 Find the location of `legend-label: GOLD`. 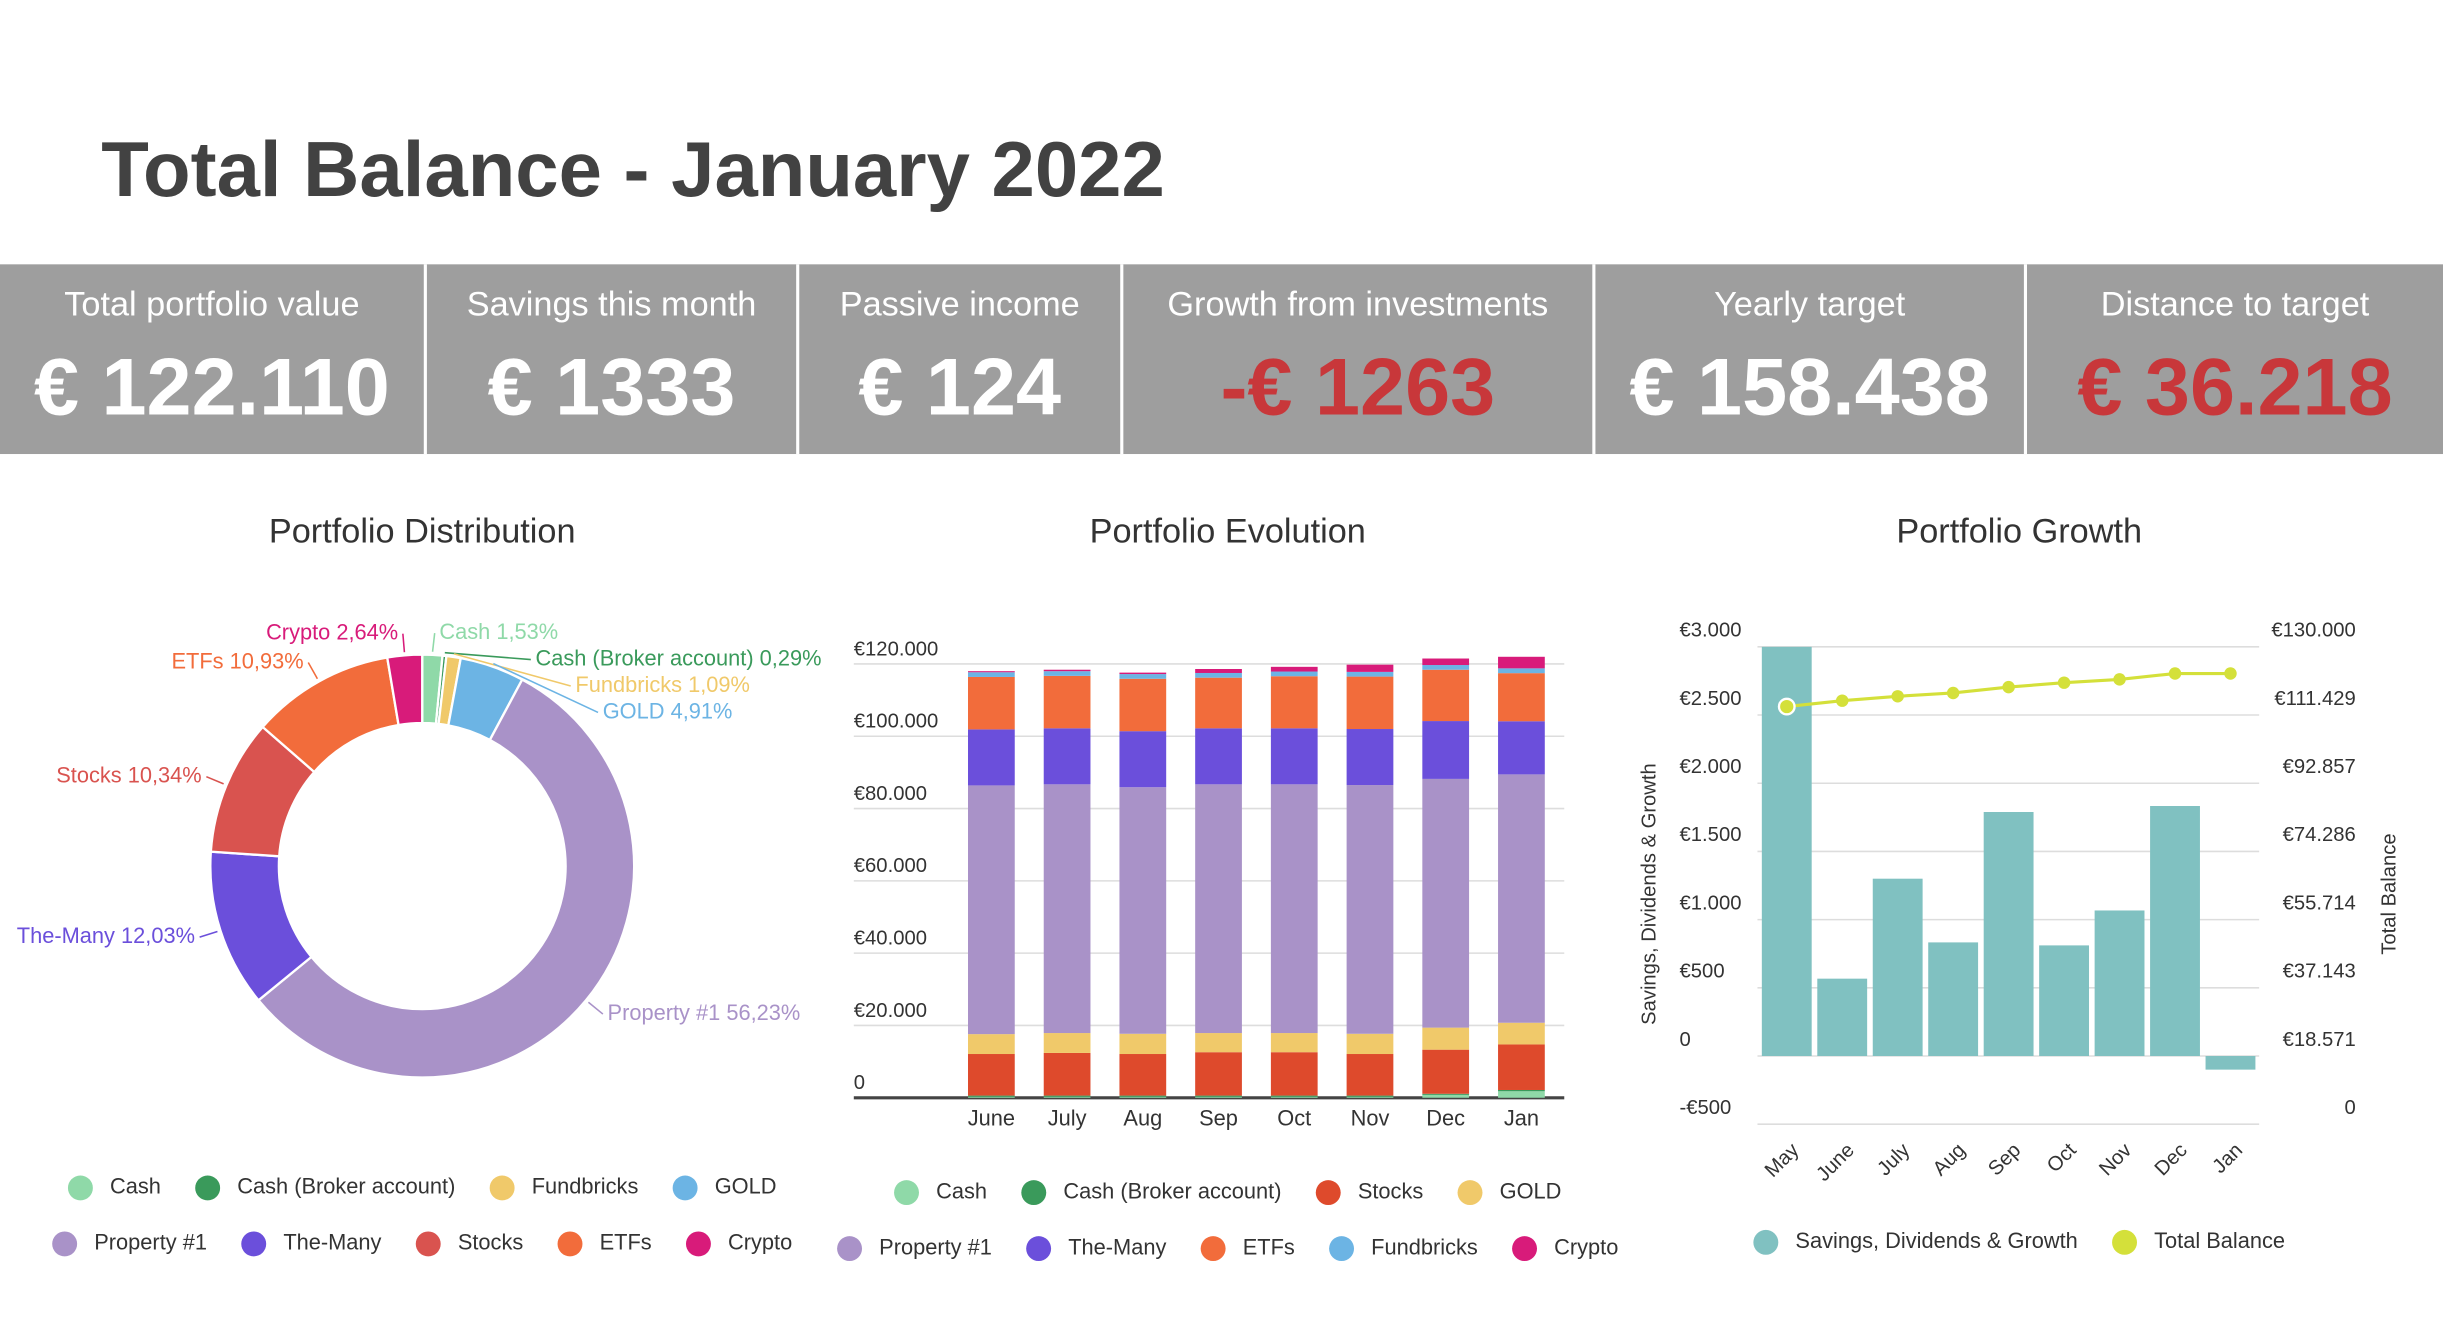

legend-label: GOLD is located at coordinates (1531, 1190).